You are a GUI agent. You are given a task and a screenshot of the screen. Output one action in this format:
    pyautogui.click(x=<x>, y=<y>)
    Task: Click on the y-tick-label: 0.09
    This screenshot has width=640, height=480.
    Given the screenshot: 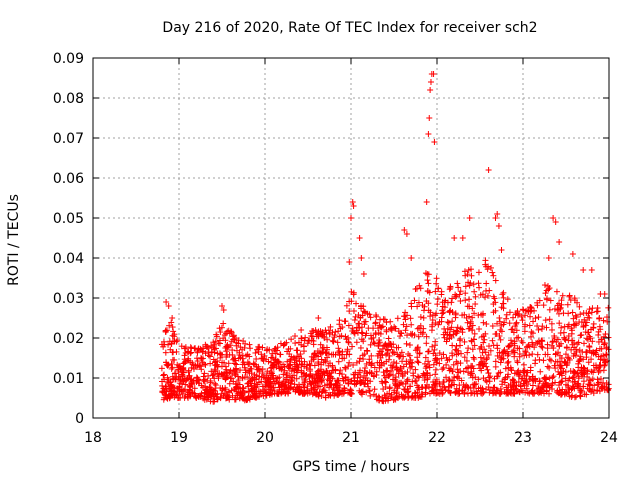 What is the action you would take?
    pyautogui.click(x=68, y=59)
    